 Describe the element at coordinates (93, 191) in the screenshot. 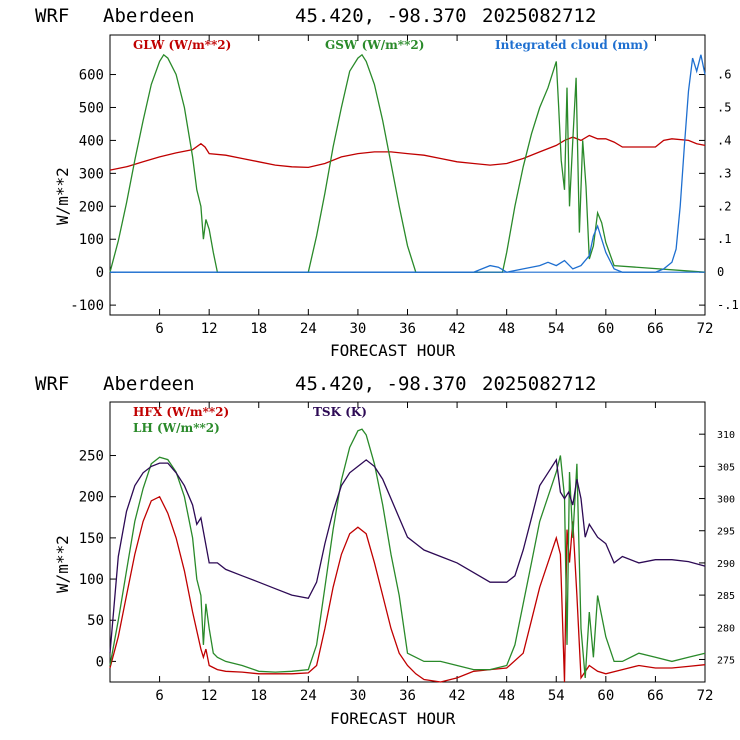

I see `y-ticks: -100 0 100 200 300 400 500 600` at that location.